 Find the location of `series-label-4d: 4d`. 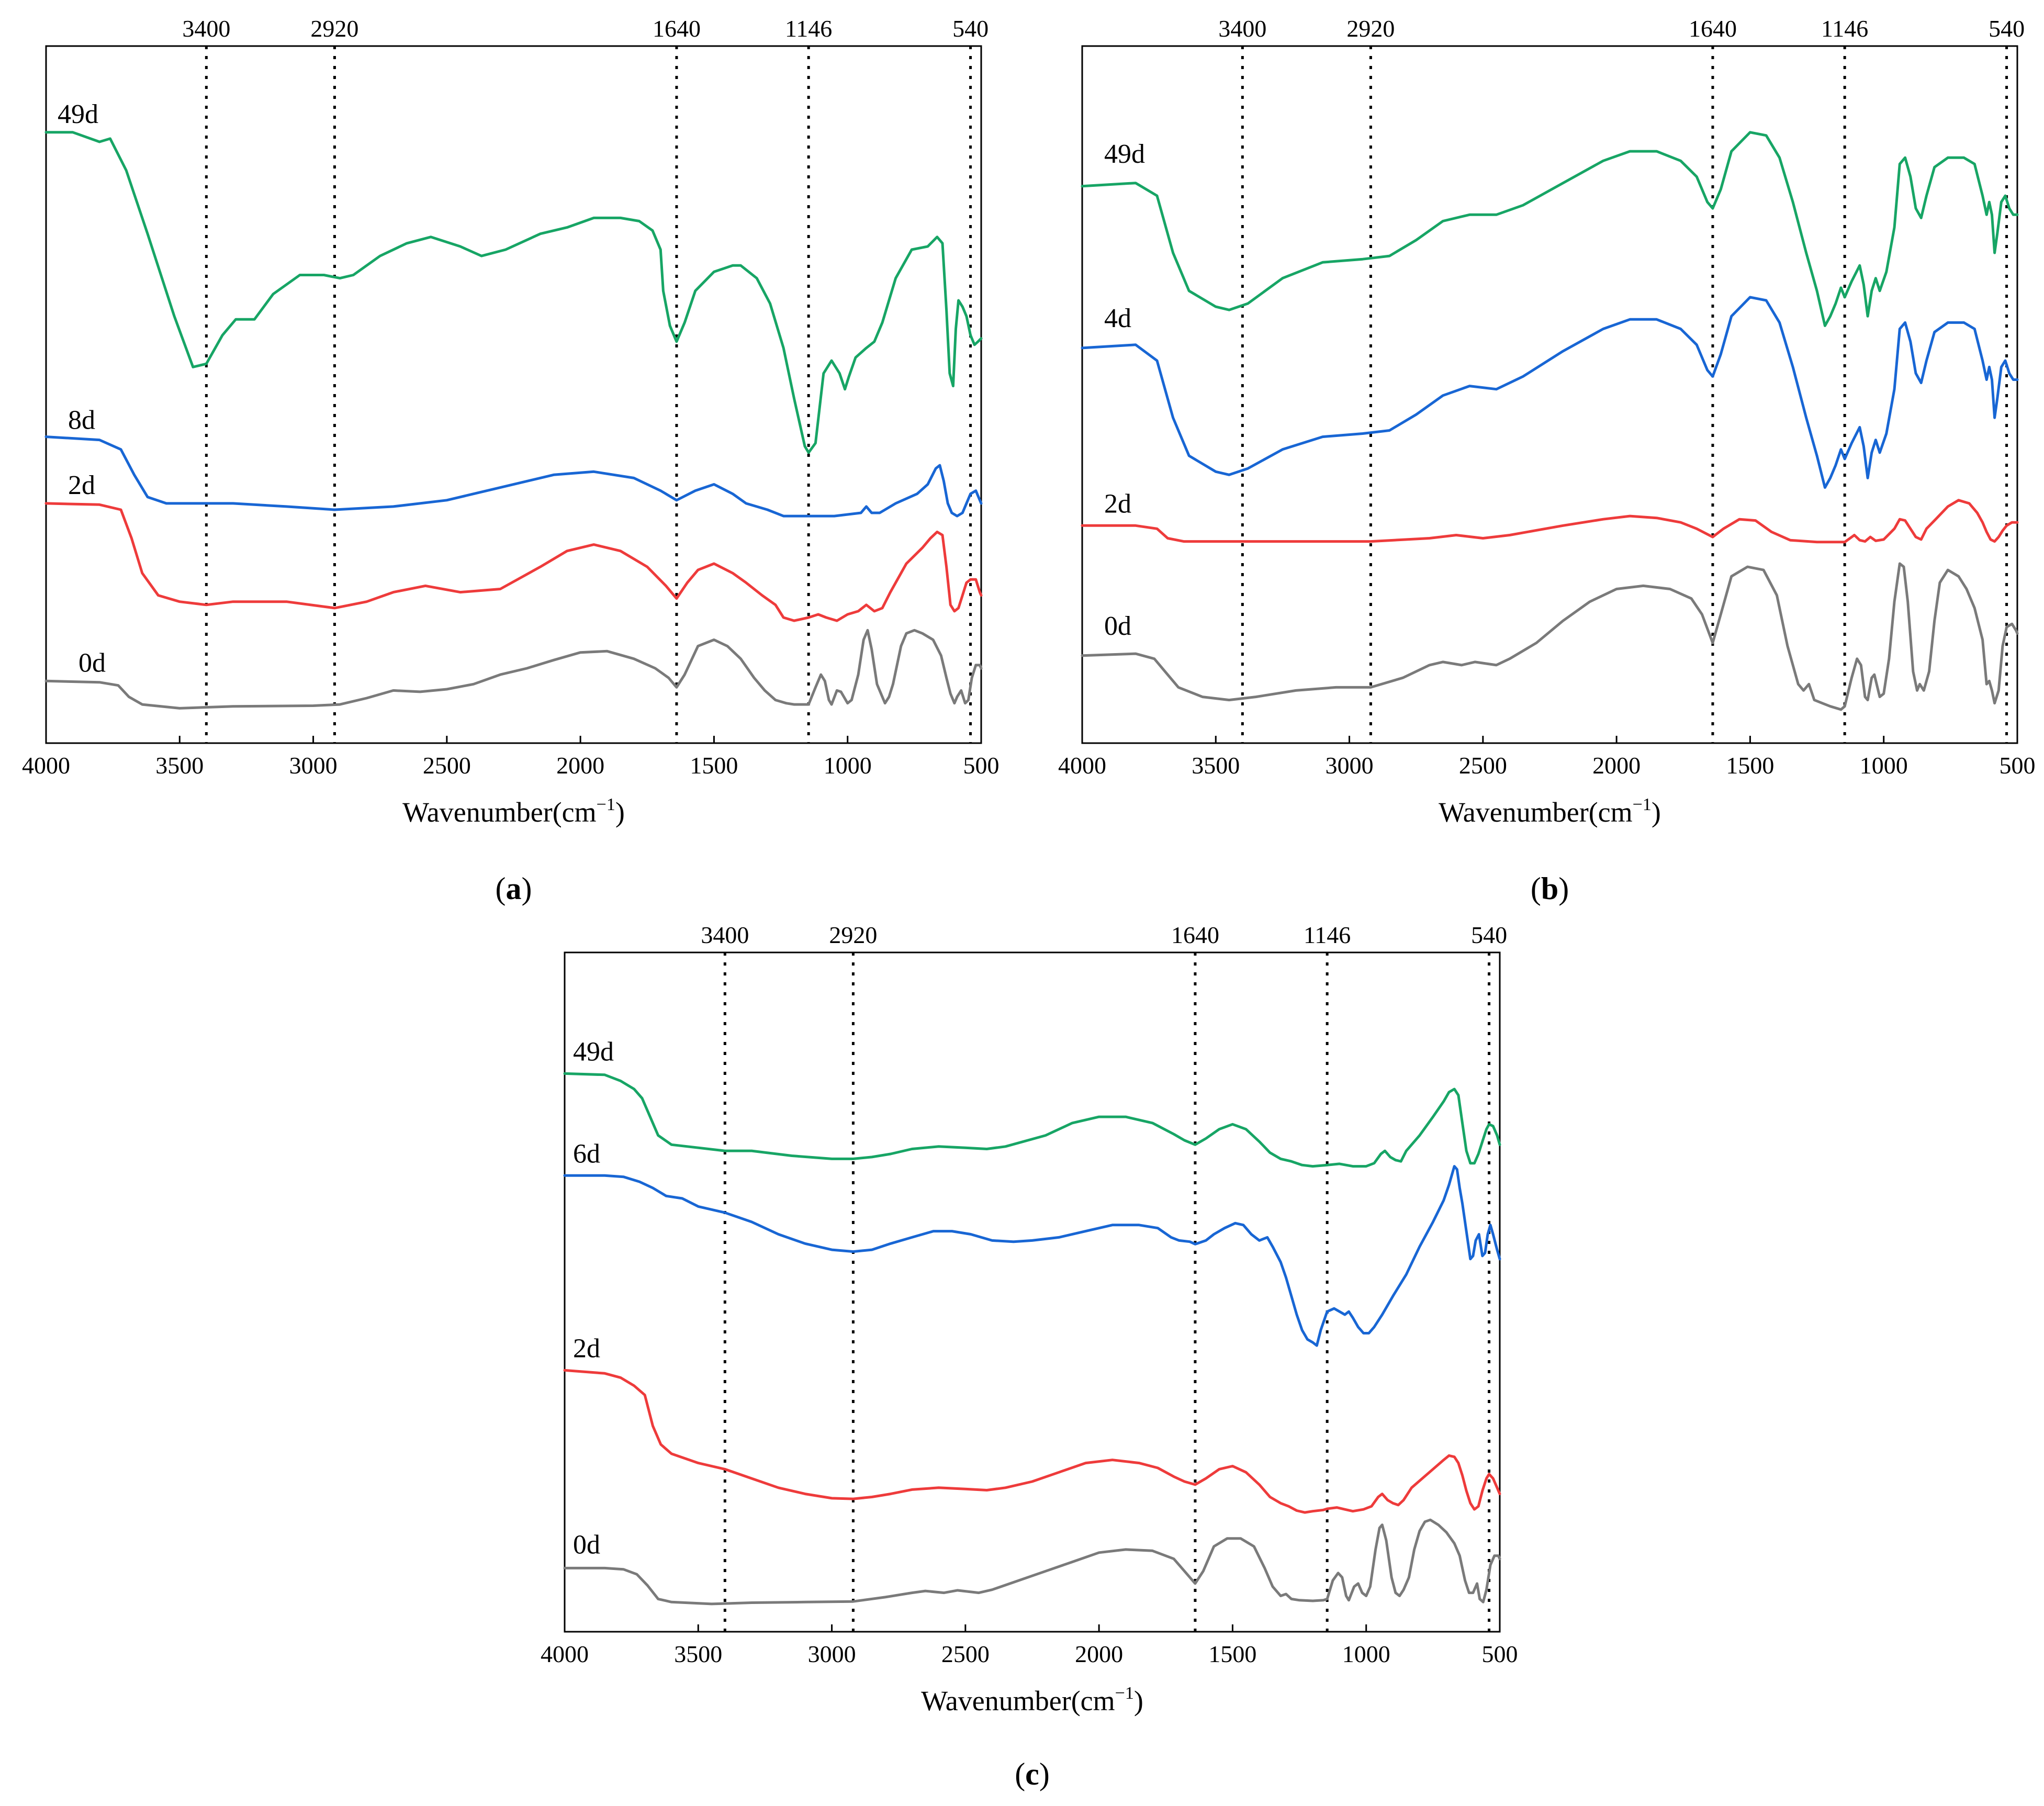

series-label-4d: 4d is located at coordinates (1118, 319).